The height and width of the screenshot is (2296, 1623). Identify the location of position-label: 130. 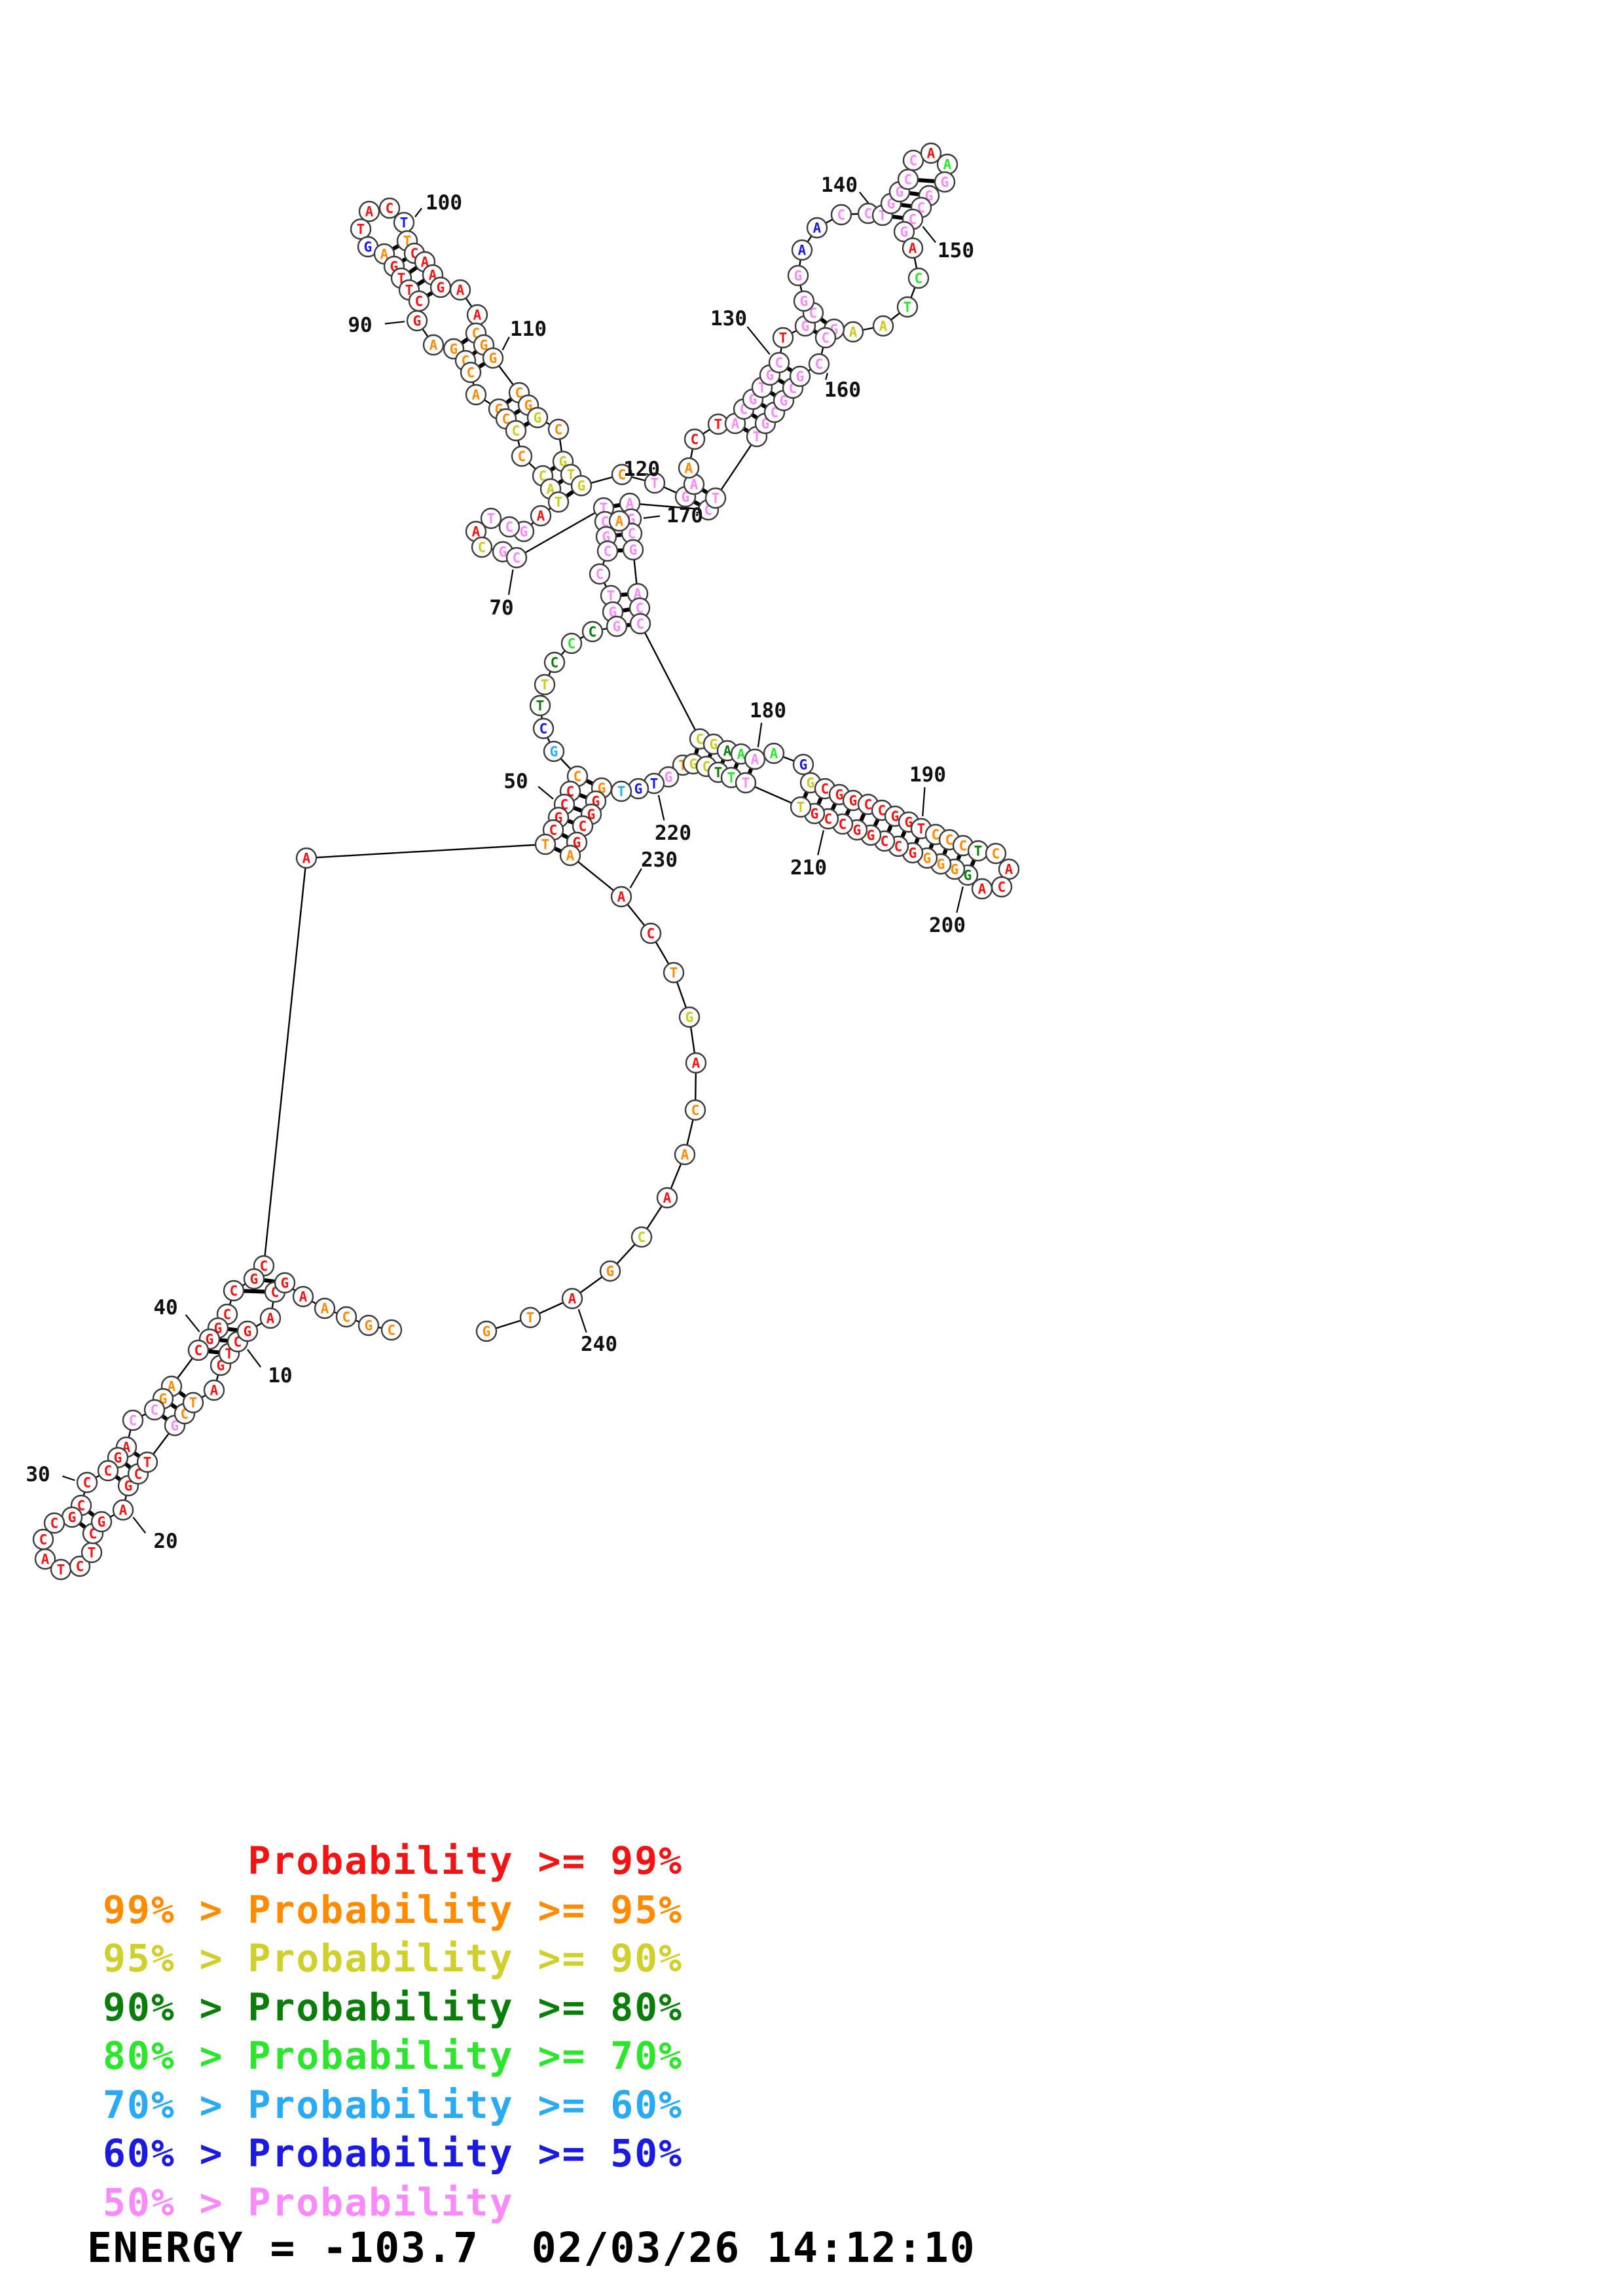
(728, 319).